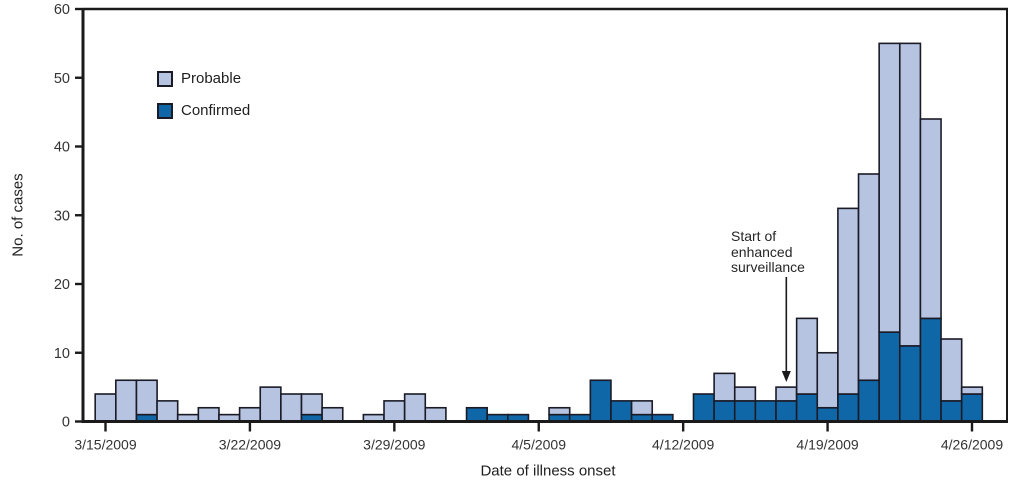 The height and width of the screenshot is (489, 1024). Describe the element at coordinates (394, 445) in the screenshot. I see `x-tick-label: 3/29/2009` at that location.